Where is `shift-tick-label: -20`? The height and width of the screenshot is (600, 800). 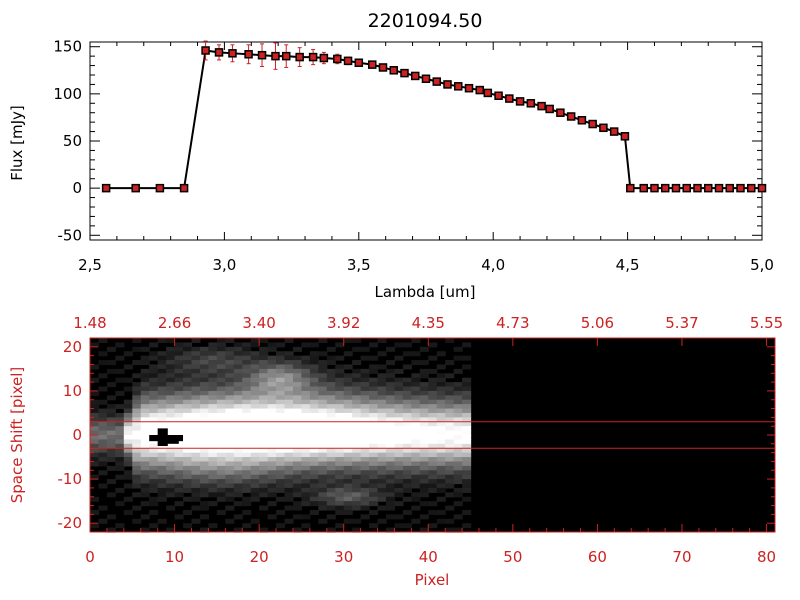
shift-tick-label: -20 is located at coordinates (70, 523).